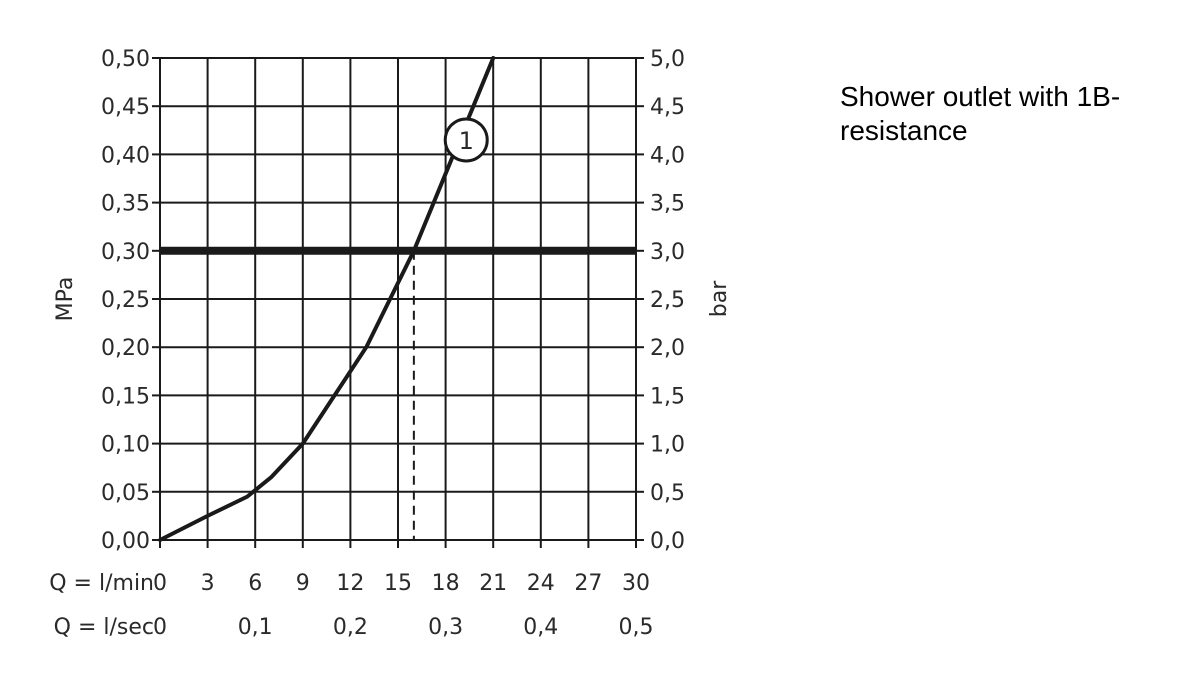  Describe the element at coordinates (667, 348) in the screenshot. I see `y-tick-label-right: 2,0` at that location.